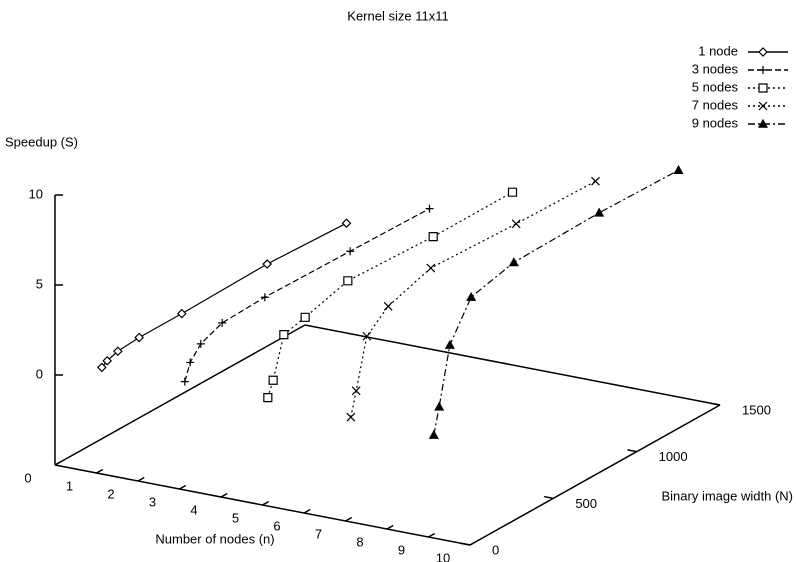 The image size is (796, 562). Describe the element at coordinates (36, 193) in the screenshot. I see `z-tick-label: 10` at that location.